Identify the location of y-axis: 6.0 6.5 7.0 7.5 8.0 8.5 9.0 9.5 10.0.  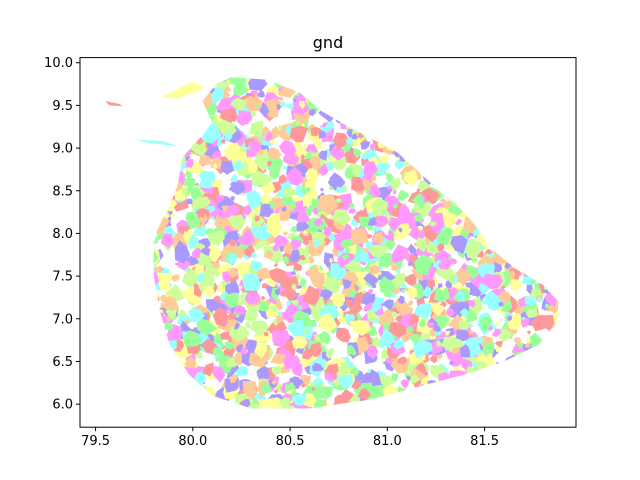
(62, 234).